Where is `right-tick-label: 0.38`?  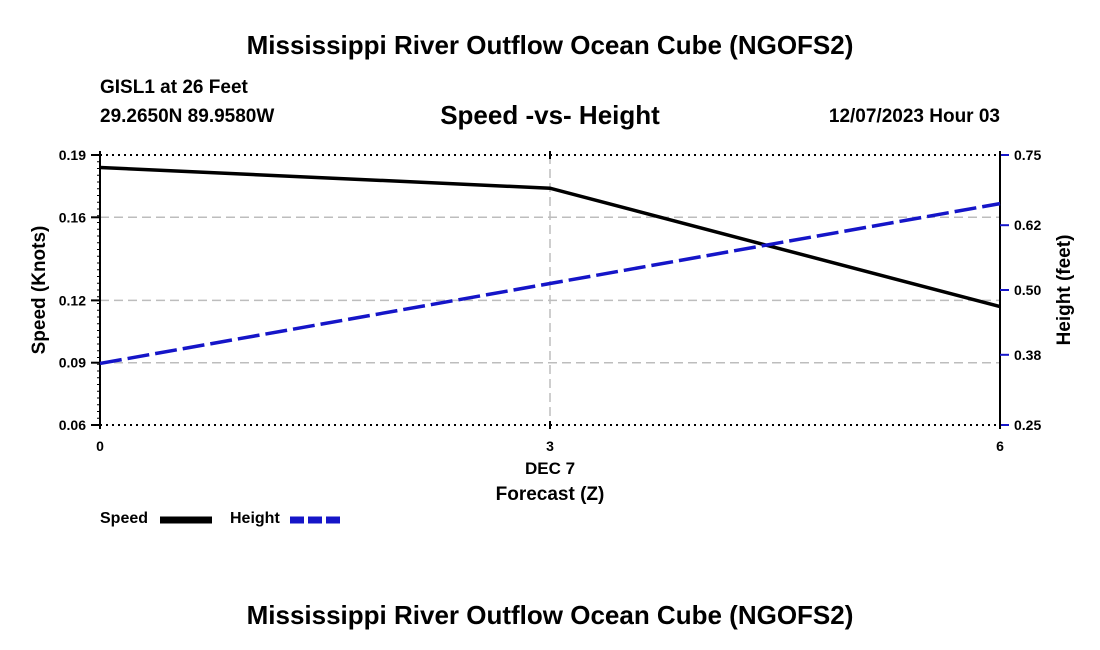
right-tick-label: 0.38 is located at coordinates (1027, 355).